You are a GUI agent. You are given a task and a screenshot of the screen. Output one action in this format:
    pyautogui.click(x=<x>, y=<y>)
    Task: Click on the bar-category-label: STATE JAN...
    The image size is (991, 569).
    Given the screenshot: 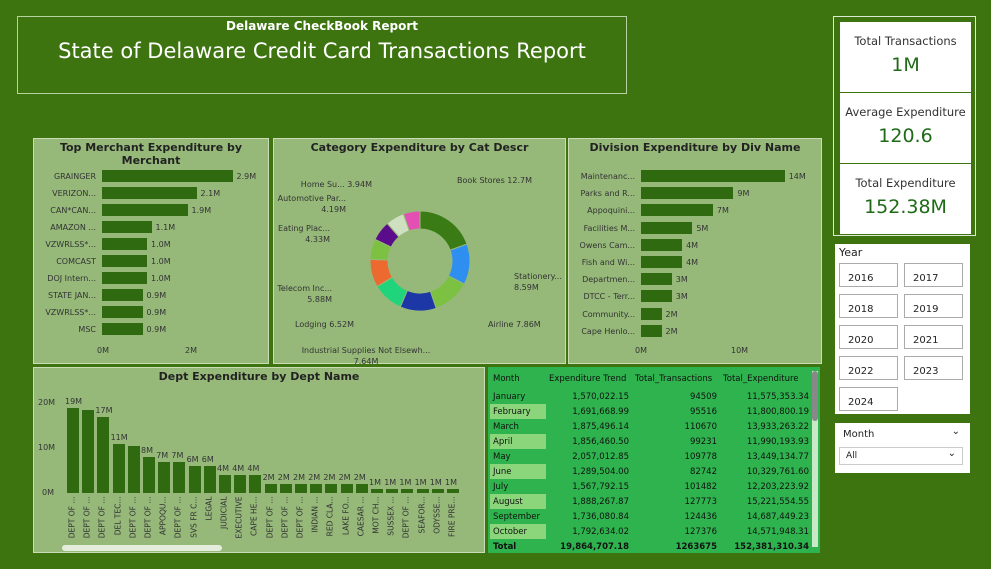 What is the action you would take?
    pyautogui.click(x=72, y=295)
    